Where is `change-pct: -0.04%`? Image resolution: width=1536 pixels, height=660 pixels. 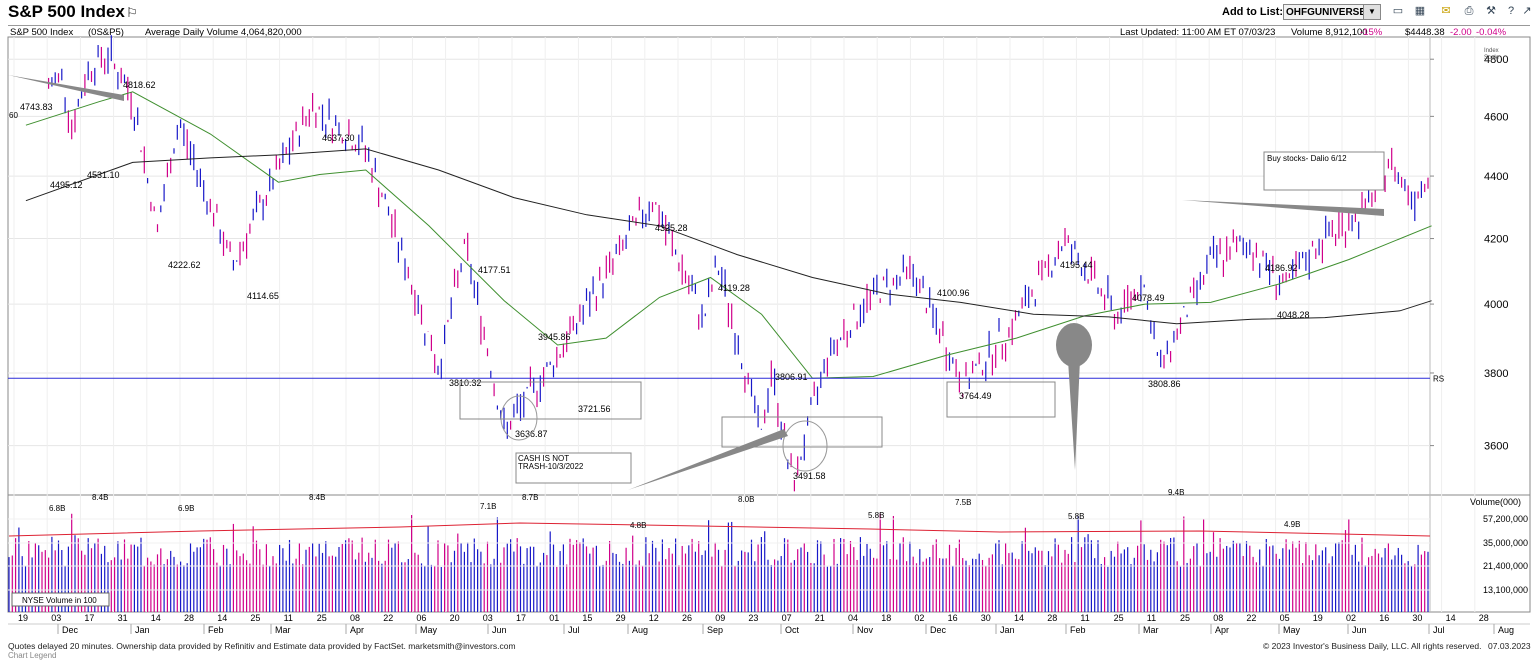 change-pct: -0.04% is located at coordinates (1491, 32).